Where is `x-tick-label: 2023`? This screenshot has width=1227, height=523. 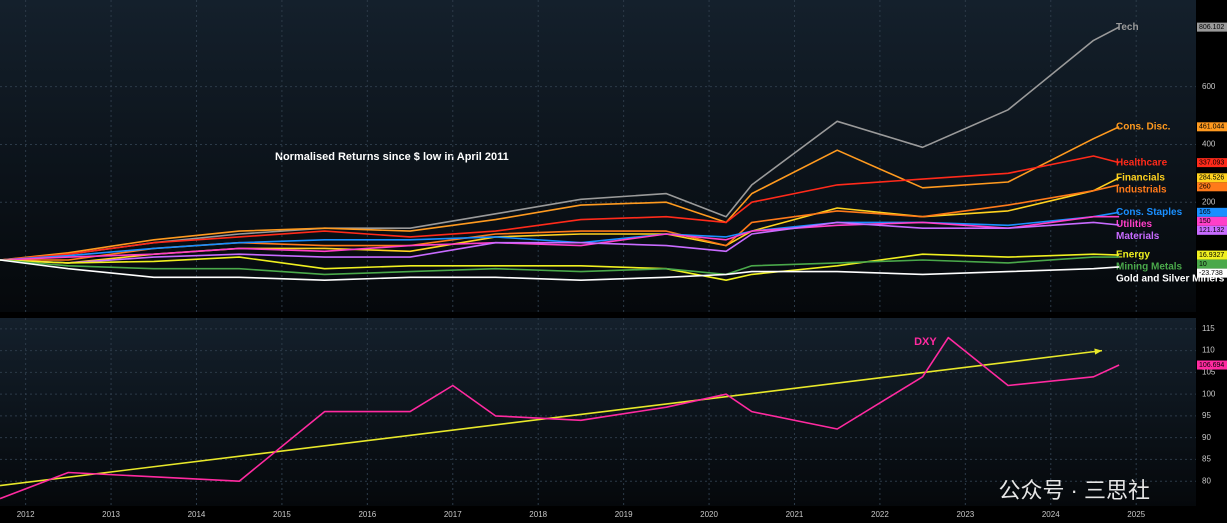
x-tick-label: 2023 is located at coordinates (965, 514).